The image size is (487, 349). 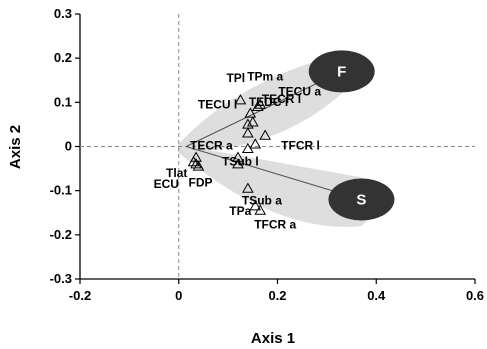 What do you see at coordinates (61, 190) in the screenshot?
I see `y-tick-label: -0.1` at bounding box center [61, 190].